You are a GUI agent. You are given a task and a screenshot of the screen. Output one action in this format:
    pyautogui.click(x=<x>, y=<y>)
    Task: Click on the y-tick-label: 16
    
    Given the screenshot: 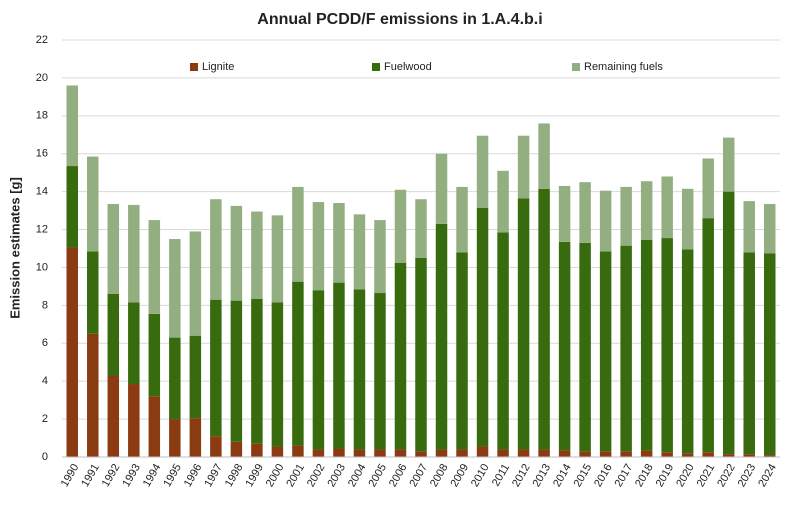 What is the action you would take?
    pyautogui.click(x=42, y=154)
    